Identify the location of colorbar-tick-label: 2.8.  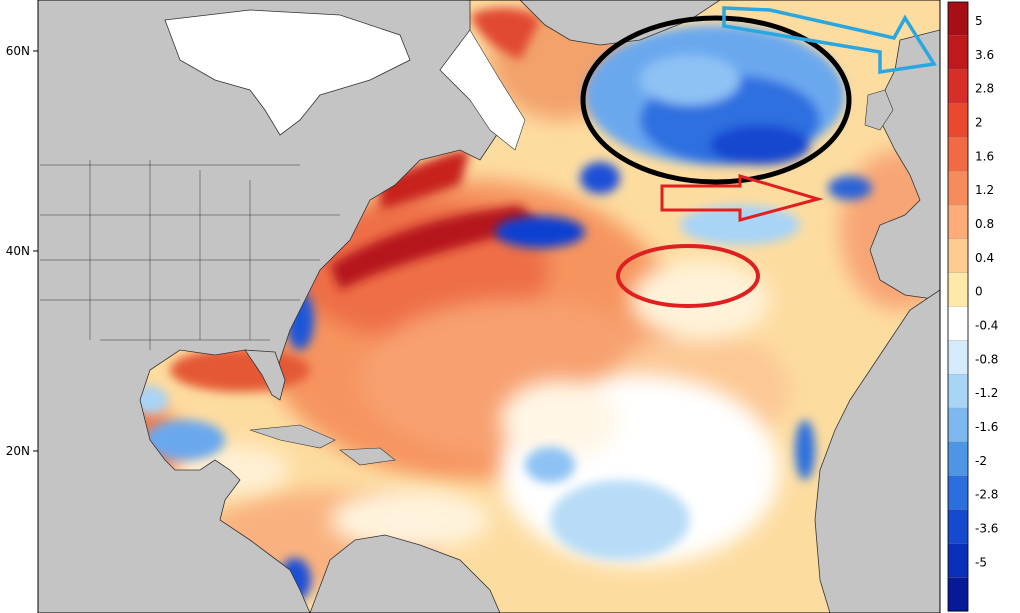
(984, 89).